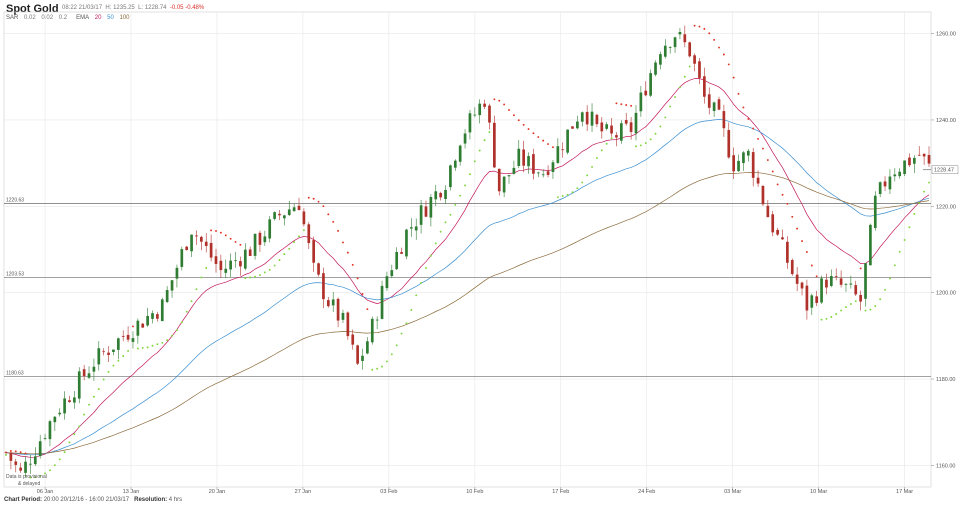 Image resolution: width=960 pixels, height=506 pixels. Describe the element at coordinates (818, 492) in the screenshot. I see `x-tick-label: 10 Mar` at that location.